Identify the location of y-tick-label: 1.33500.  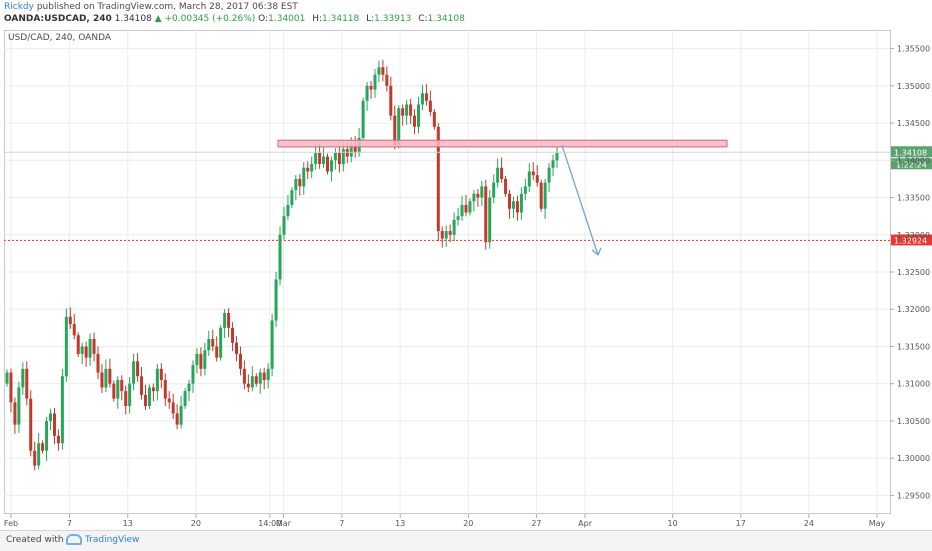
(913, 198).